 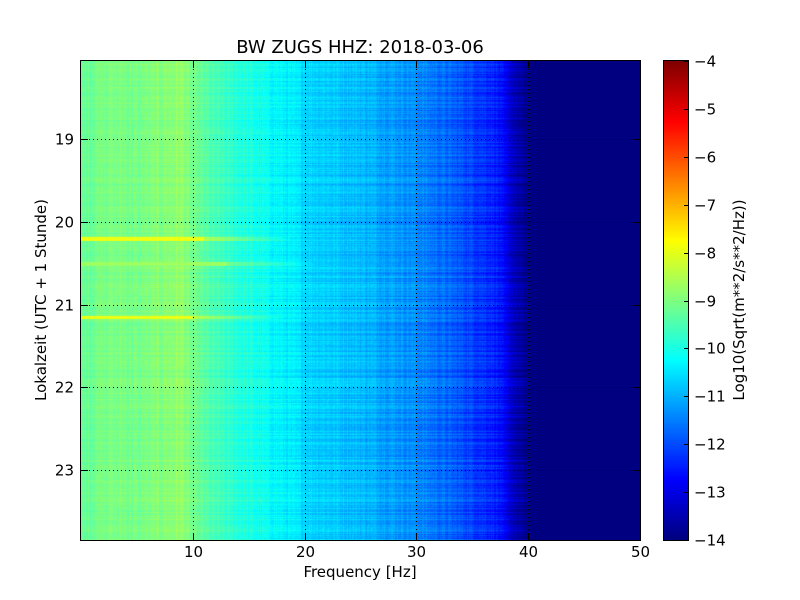 I want to click on x-tick-label: 30, so click(x=416, y=552).